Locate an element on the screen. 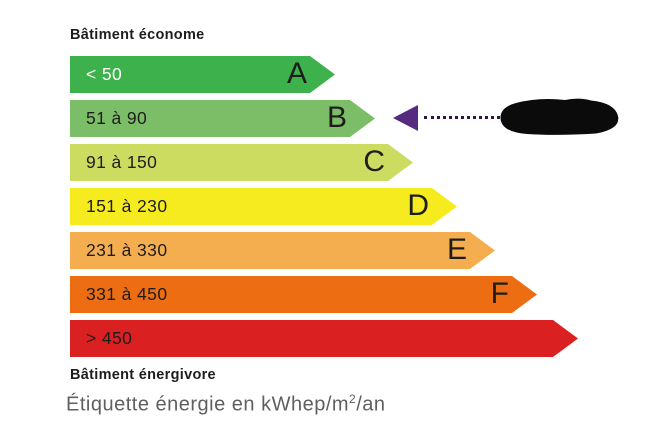 This screenshot has height=441, width=667. caption-text-start: Étiquette énergie en kWhep/m is located at coordinates (208, 404).